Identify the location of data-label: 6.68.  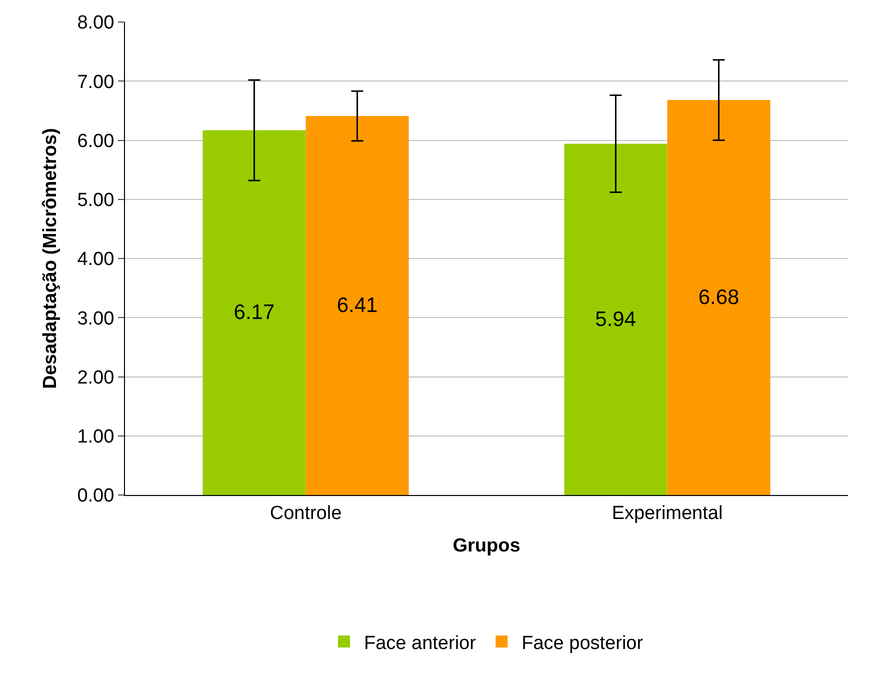
(719, 298).